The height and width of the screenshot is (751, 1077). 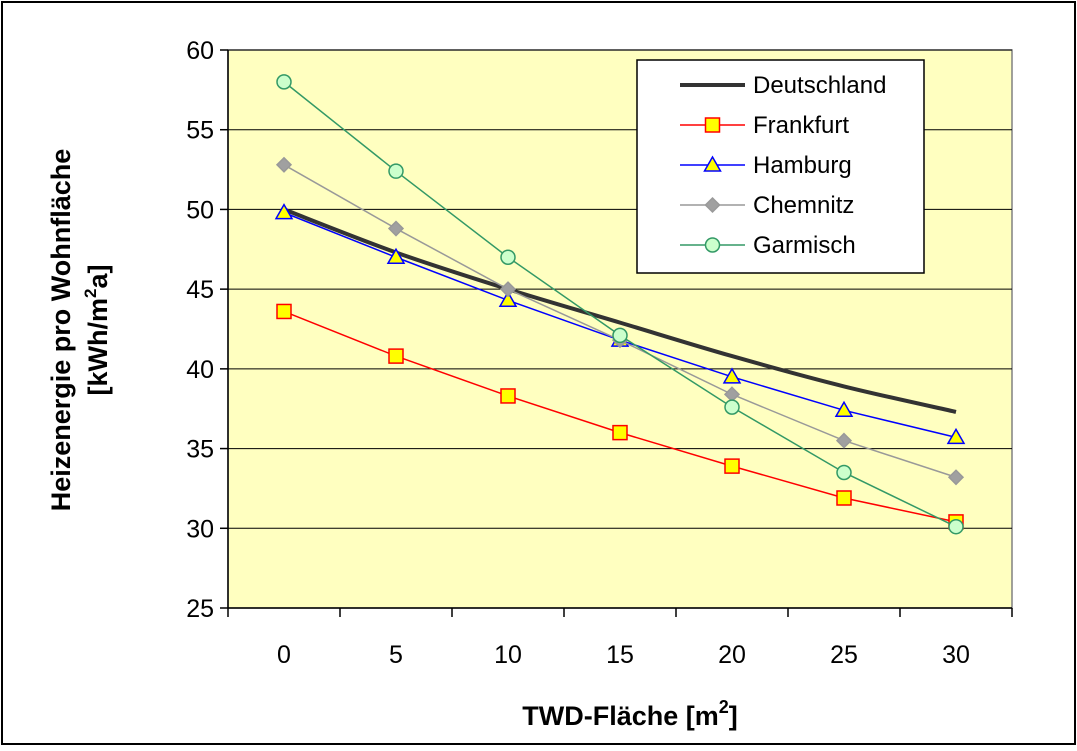 What do you see at coordinates (200, 290) in the screenshot?
I see `y-tick-label: 45` at bounding box center [200, 290].